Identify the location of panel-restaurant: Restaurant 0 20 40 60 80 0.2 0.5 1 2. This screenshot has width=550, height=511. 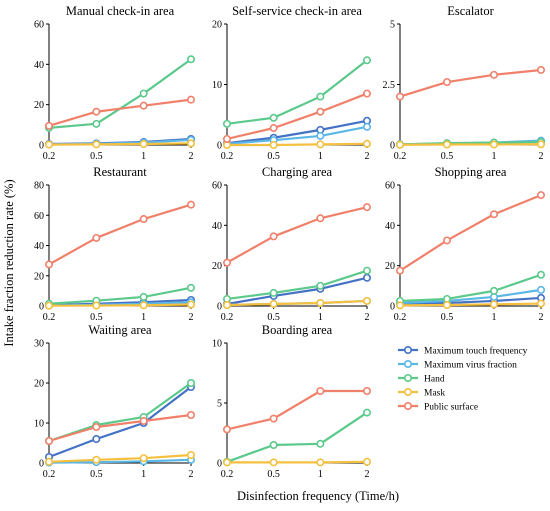
(115, 244).